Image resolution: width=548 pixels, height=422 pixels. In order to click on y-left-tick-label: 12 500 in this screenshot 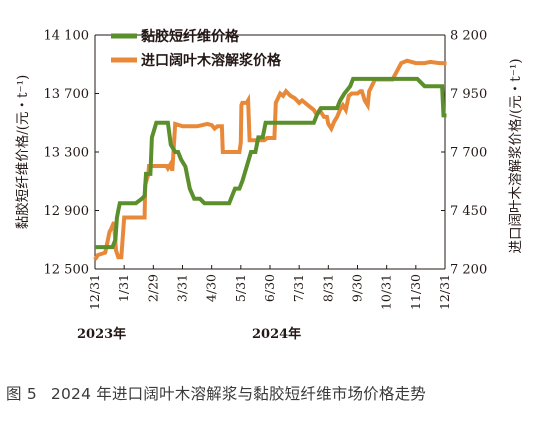, I will do `click(67, 270)`.